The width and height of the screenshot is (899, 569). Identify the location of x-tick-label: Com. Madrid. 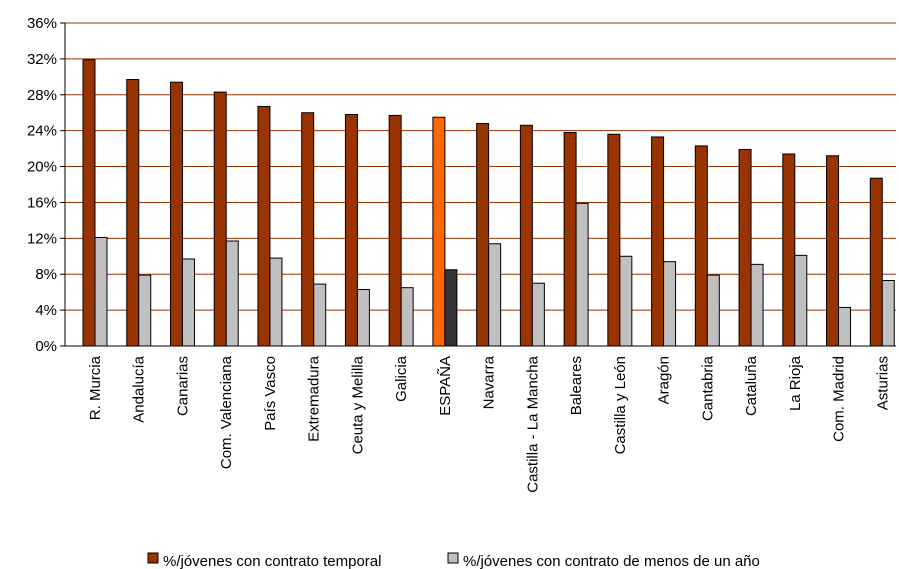
(839, 399).